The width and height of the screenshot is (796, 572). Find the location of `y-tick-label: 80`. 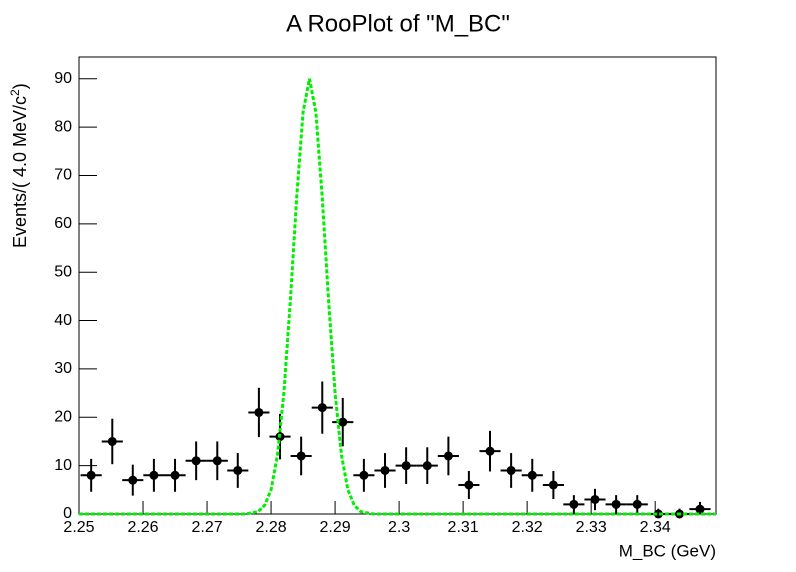

y-tick-label: 80 is located at coordinates (63, 126).